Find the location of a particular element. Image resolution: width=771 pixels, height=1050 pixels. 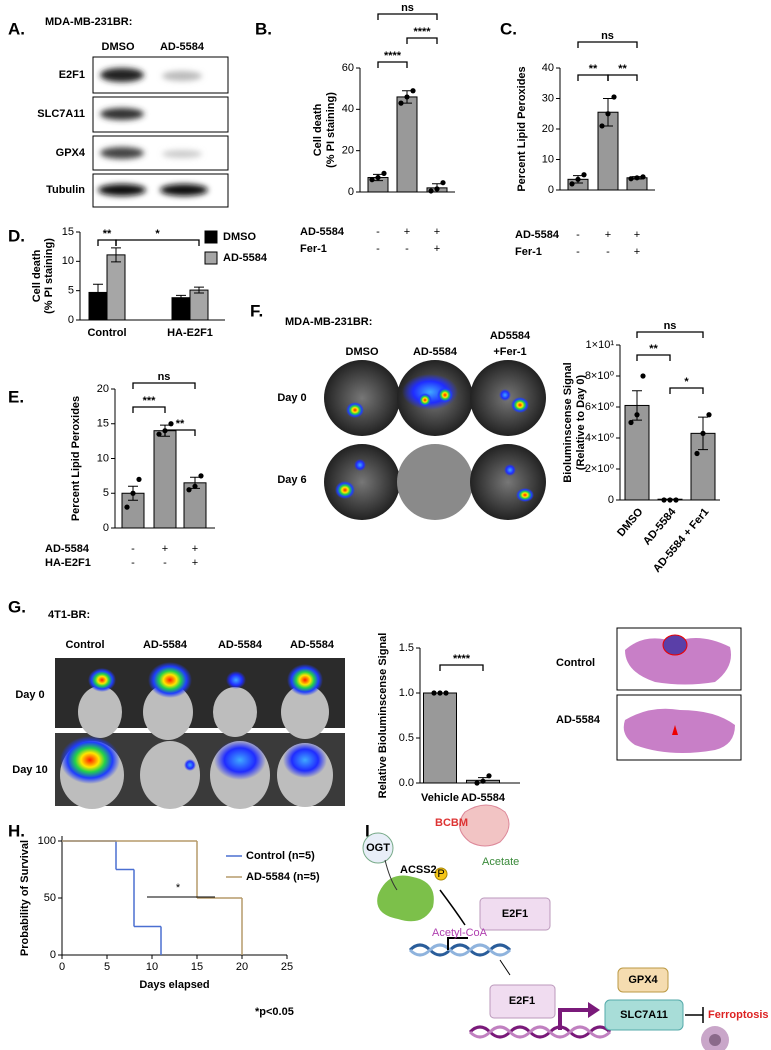

annotation: * is located at coordinates (178, 888).